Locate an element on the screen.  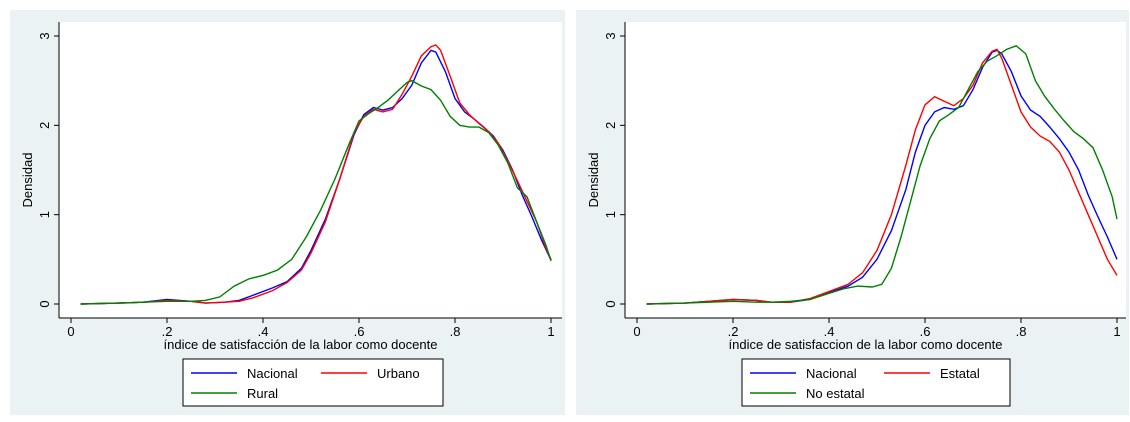
legend-label: Rural is located at coordinates (262, 393).